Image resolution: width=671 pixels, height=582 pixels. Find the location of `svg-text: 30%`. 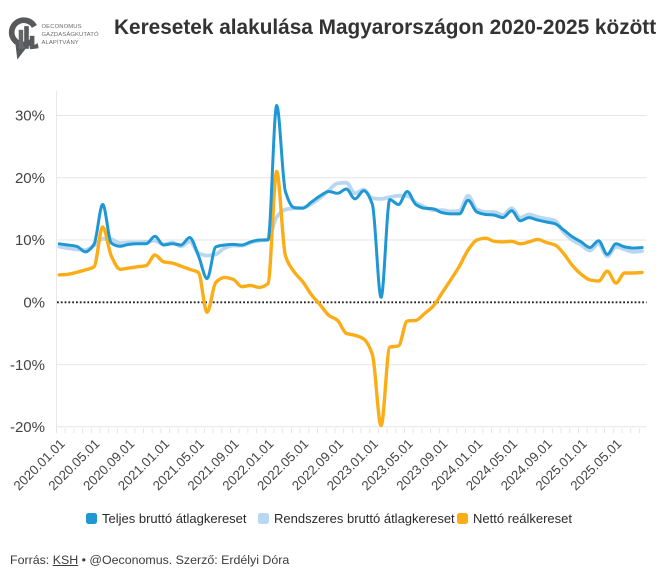

svg-text: 30% is located at coordinates (30, 116).